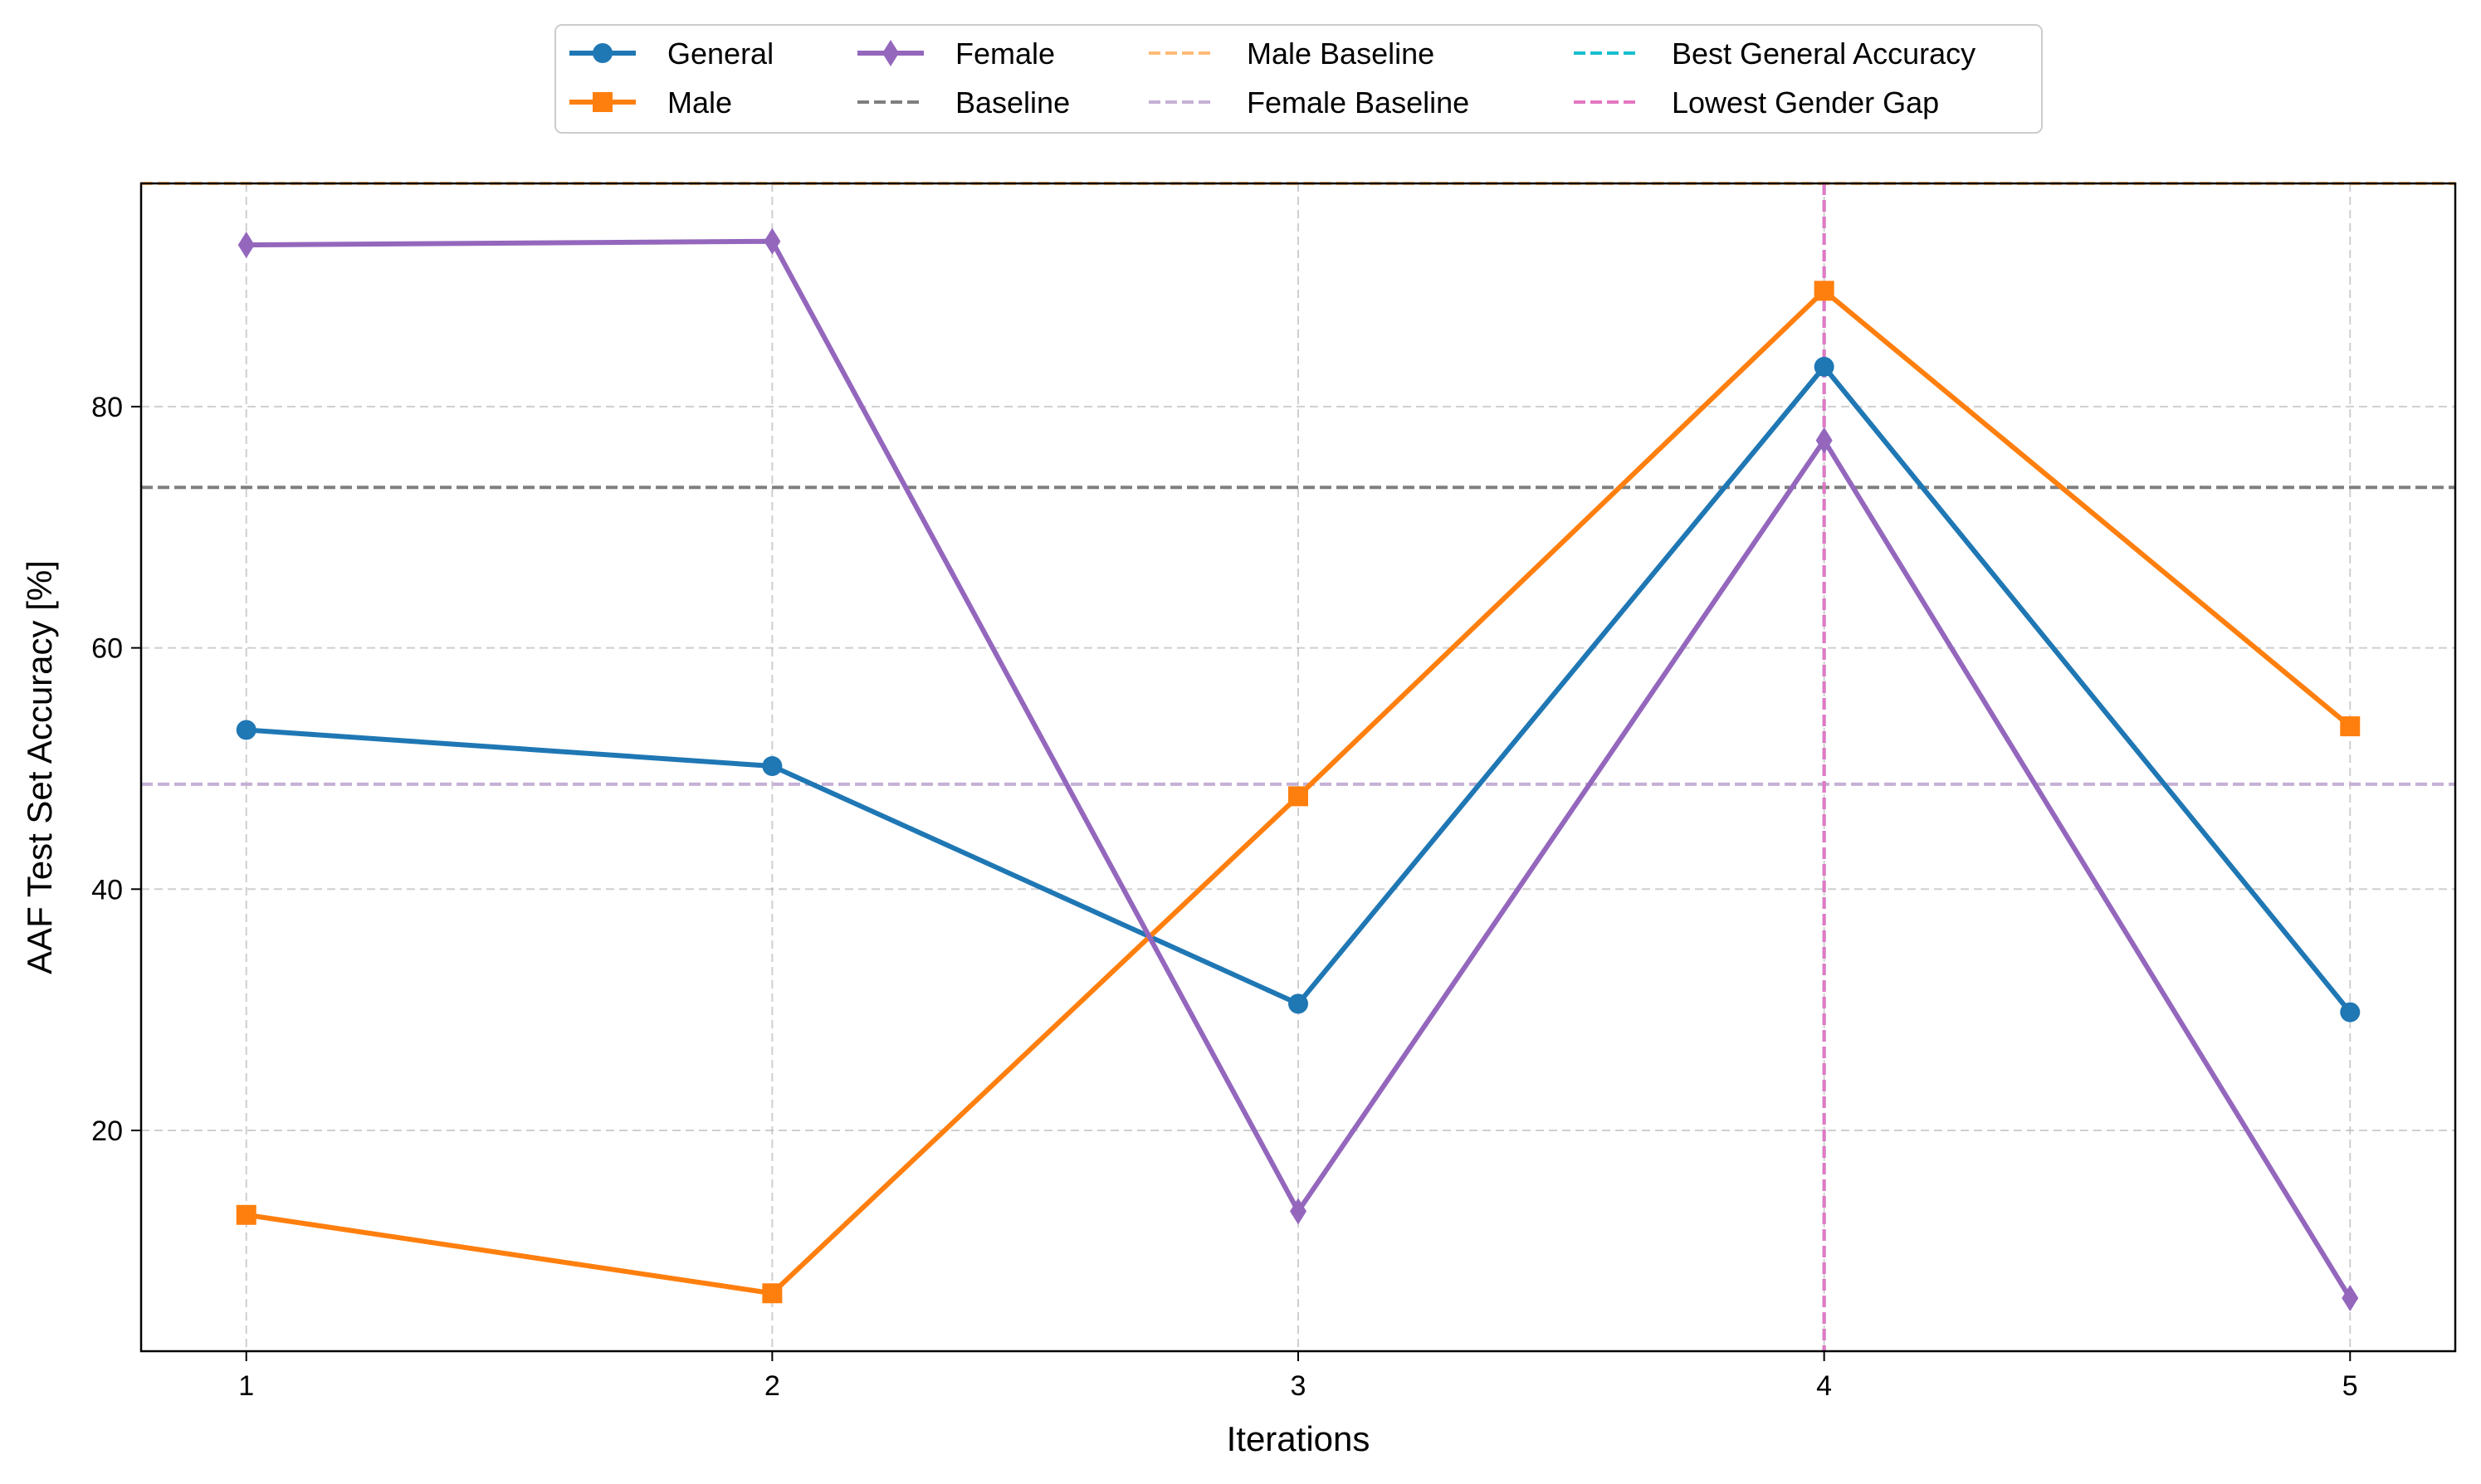 This screenshot has width=2481, height=1484. Describe the element at coordinates (107, 649) in the screenshot. I see `y-tick-label: 60` at that location.